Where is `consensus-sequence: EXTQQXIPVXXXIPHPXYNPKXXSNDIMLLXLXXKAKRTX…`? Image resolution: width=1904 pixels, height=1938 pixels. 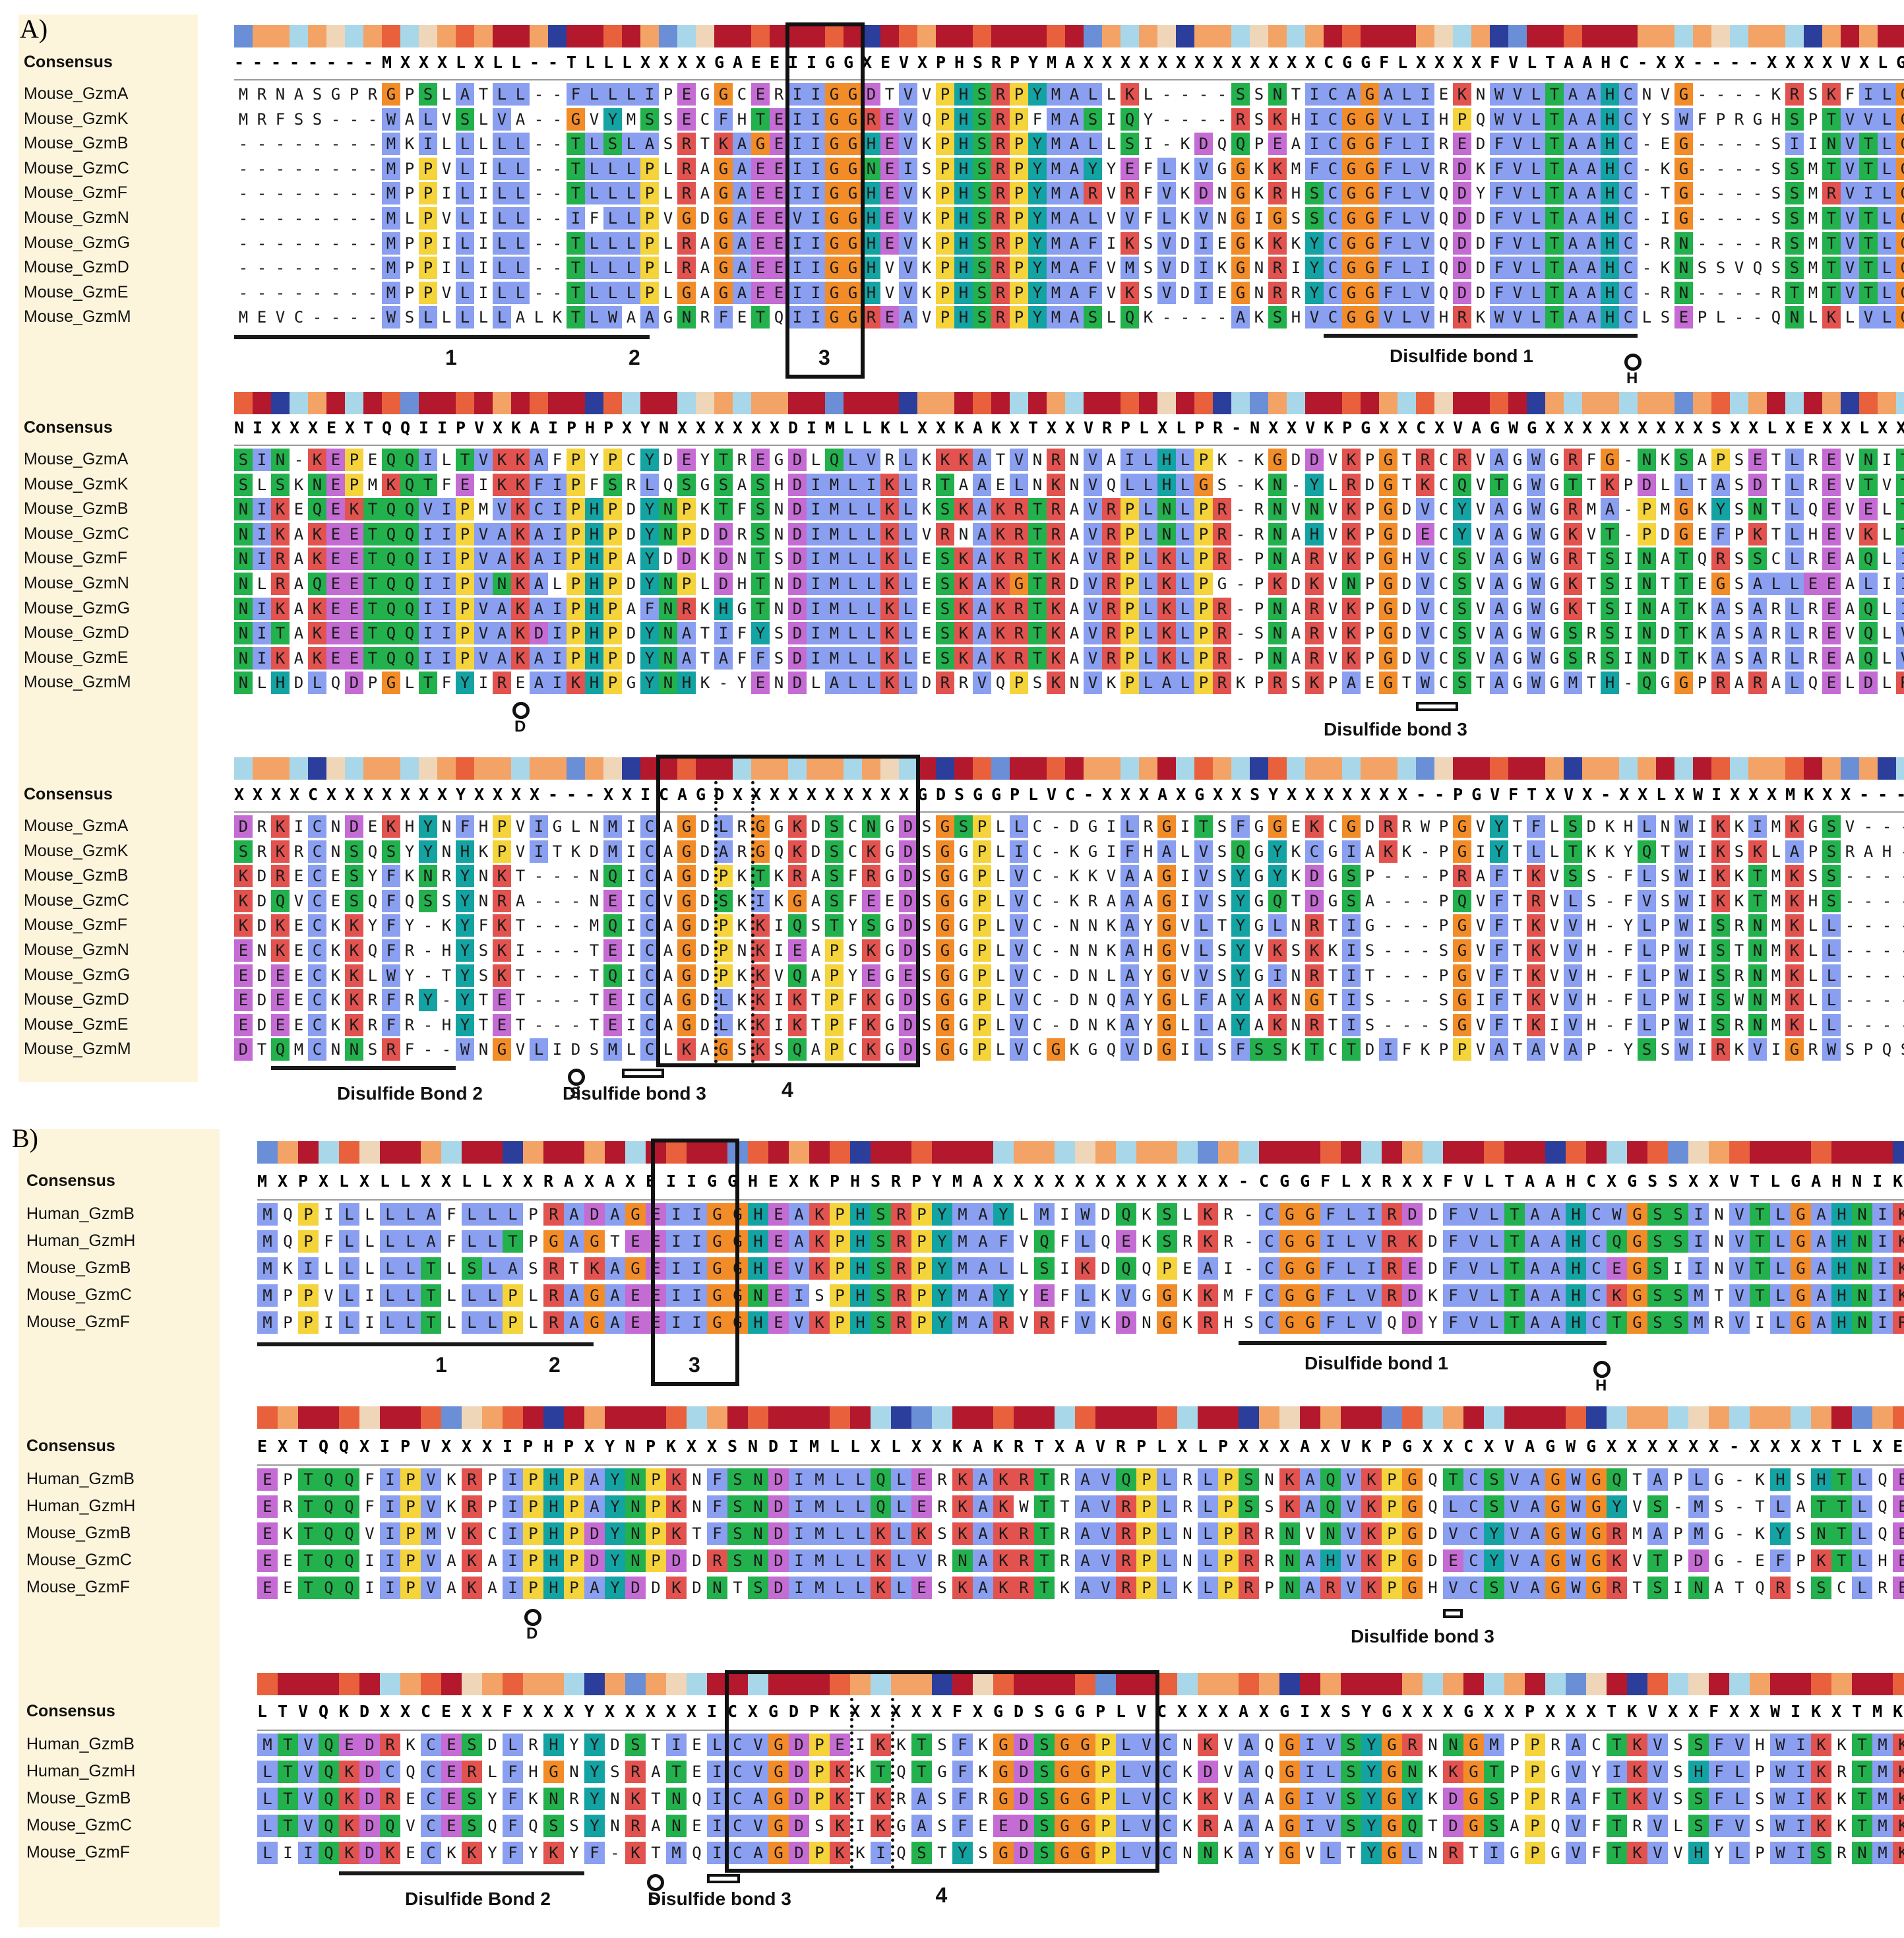
consensus-sequence: EXTQQXIPVXXXIPHPXYNPKXXSNDIMLLXLXXKAKRTX… is located at coordinates (1080, 1446).